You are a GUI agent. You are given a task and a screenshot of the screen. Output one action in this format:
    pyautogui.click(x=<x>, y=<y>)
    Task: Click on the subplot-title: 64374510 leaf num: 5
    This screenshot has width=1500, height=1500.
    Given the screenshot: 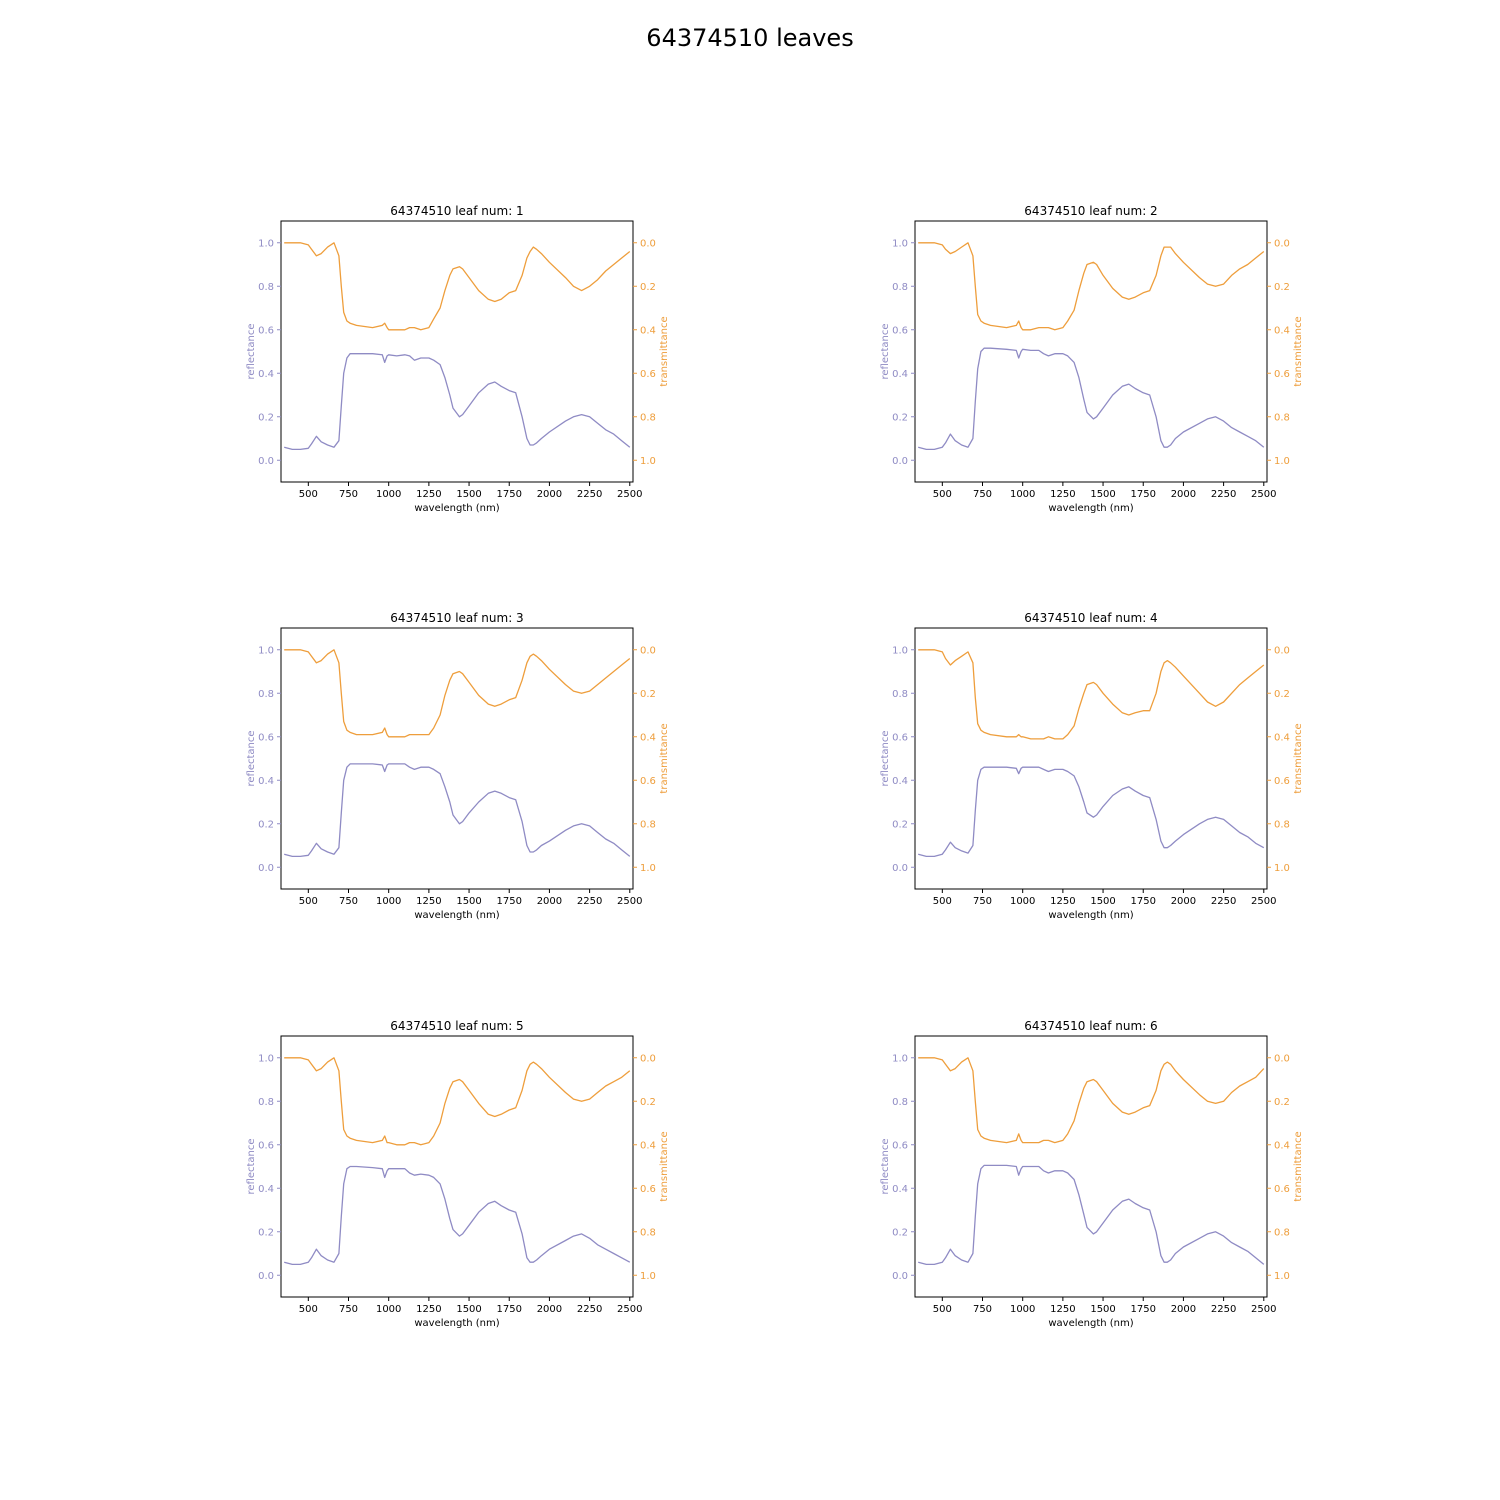 What is the action you would take?
    pyautogui.click(x=456, y=1026)
    